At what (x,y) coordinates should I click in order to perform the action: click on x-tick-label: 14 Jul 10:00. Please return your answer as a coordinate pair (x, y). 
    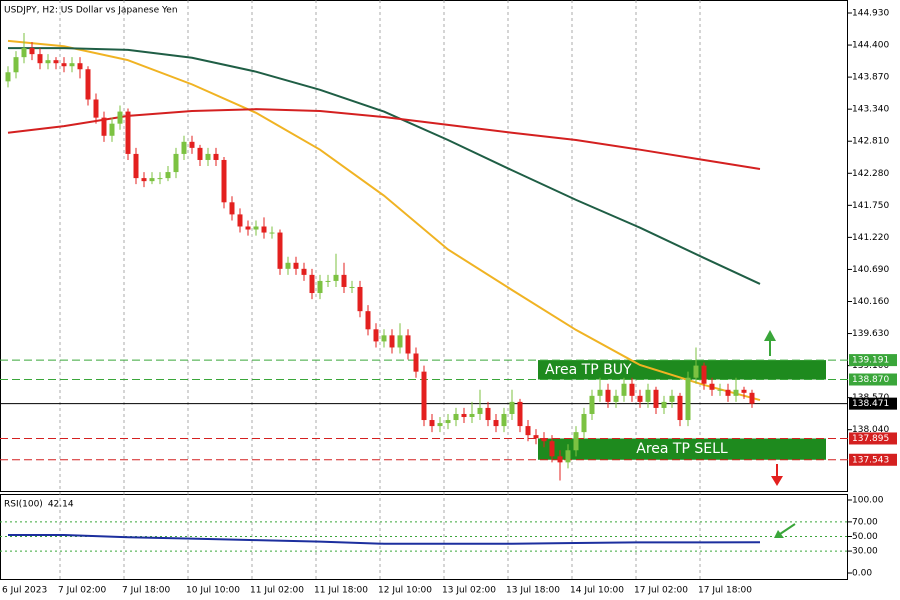
    Looking at the image, I should click on (597, 591).